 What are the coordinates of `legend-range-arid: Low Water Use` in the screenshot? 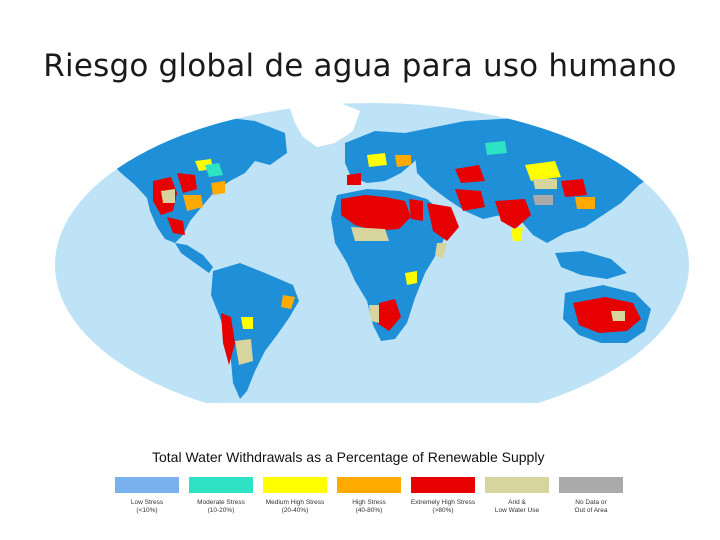 It's located at (517, 510).